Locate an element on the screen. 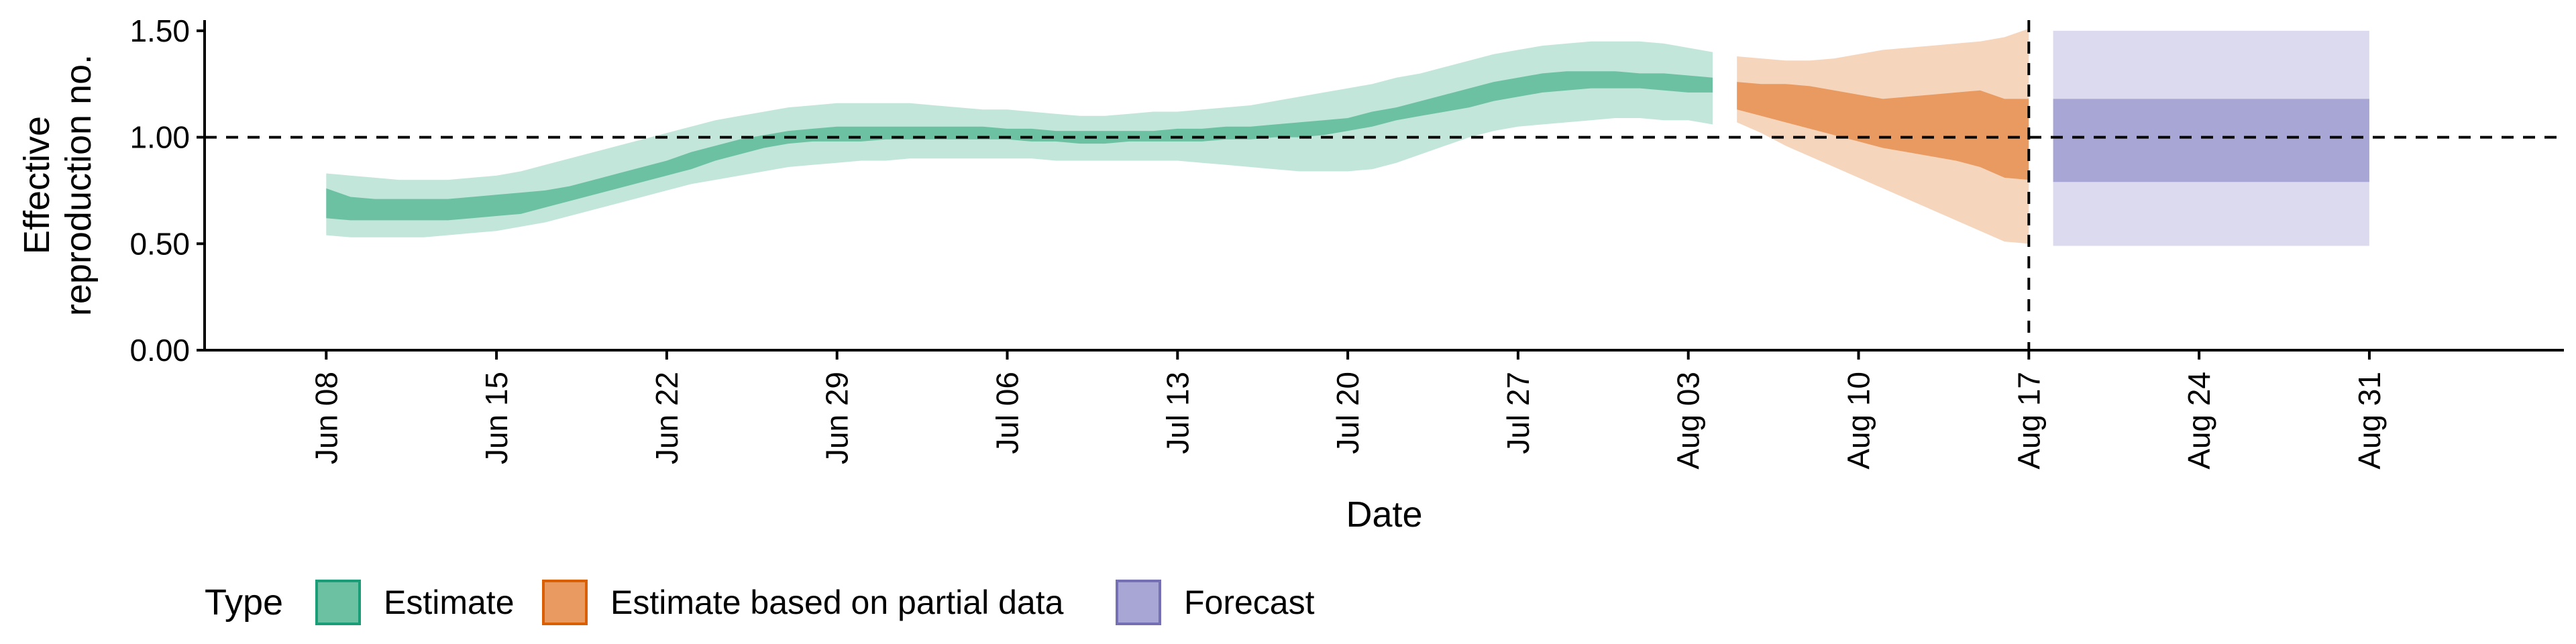 The width and height of the screenshot is (2576, 644). legend-label-forecast: Forecast is located at coordinates (1249, 602).